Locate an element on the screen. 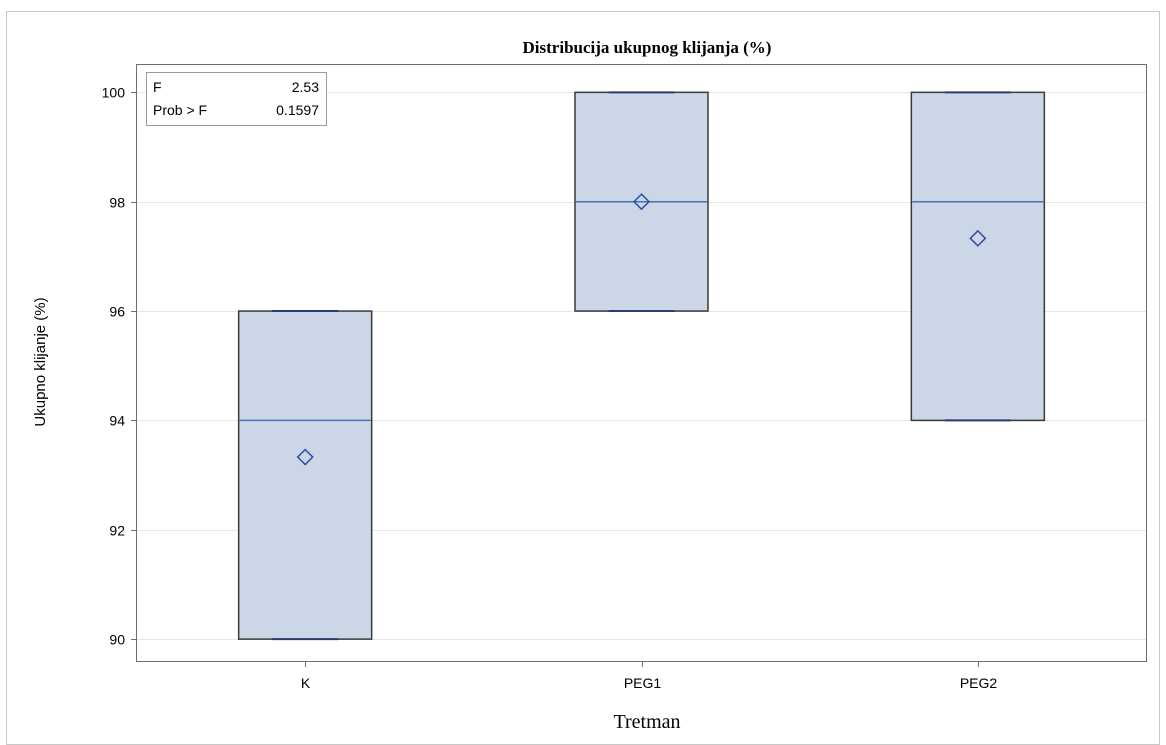 This screenshot has width=1166, height=745. stats-inset-frame is located at coordinates (236, 99).